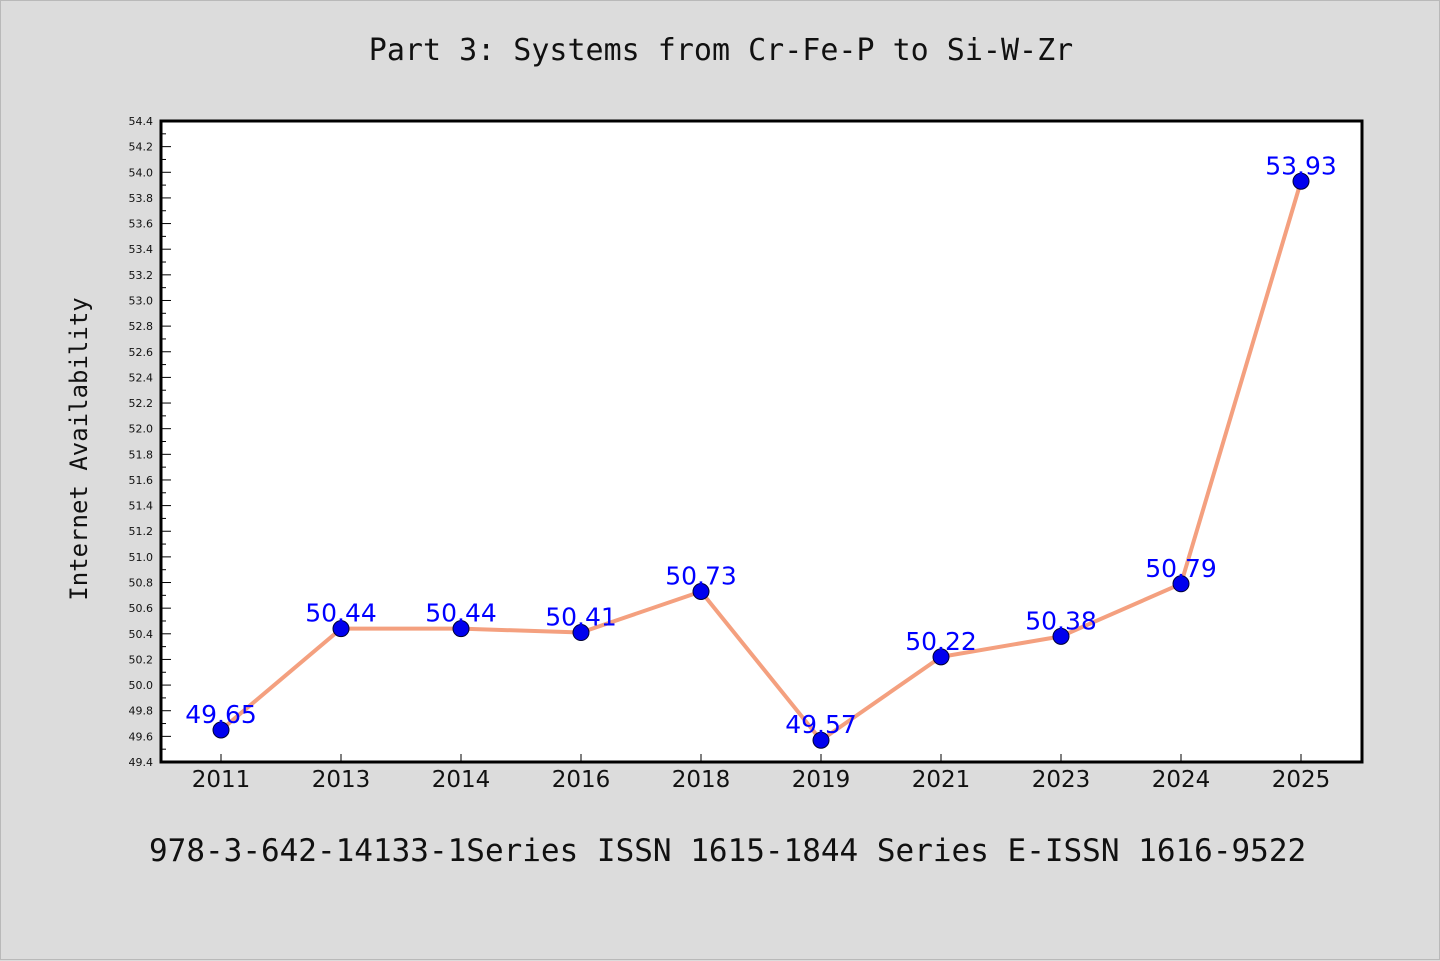 The image size is (1440, 961). Describe the element at coordinates (141, 172) in the screenshot. I see `y-tick-label: 54.0` at that location.